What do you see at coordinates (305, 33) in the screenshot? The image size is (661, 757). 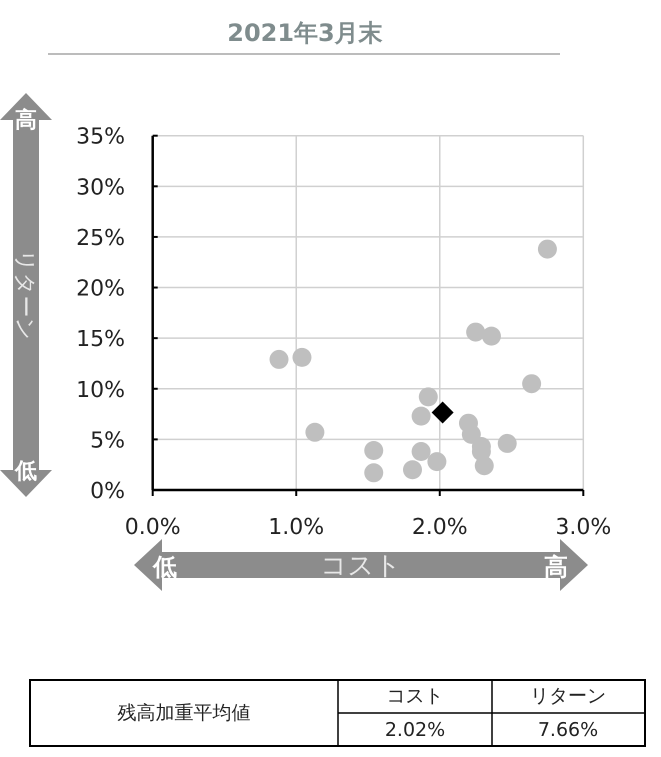 I see `chart-title: 2021年3月末` at bounding box center [305, 33].